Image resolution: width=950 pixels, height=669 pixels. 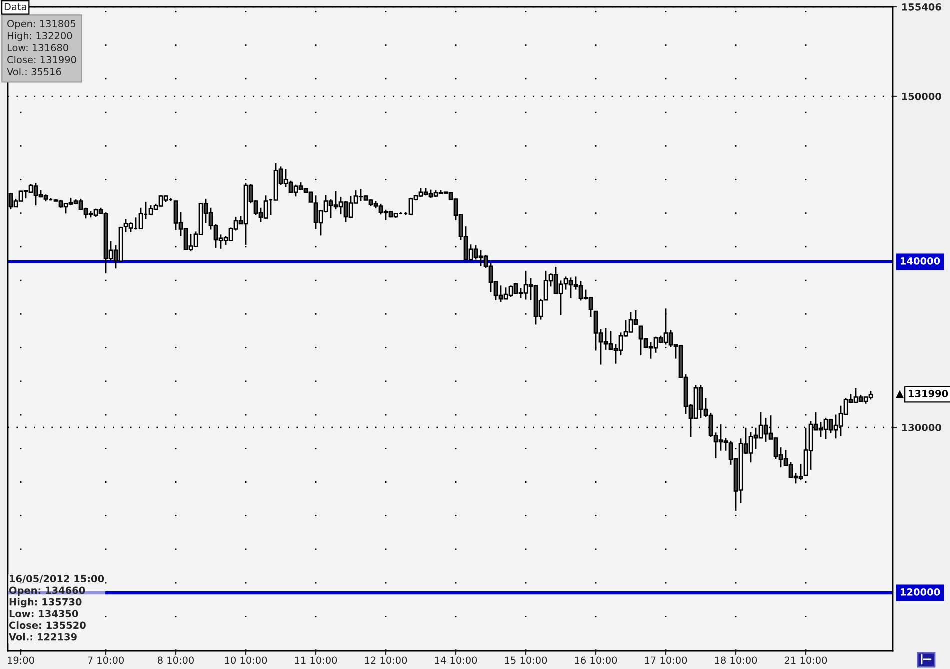 What do you see at coordinates (386, 660) in the screenshot?
I see `x-tick-label: 12 10:00` at bounding box center [386, 660].